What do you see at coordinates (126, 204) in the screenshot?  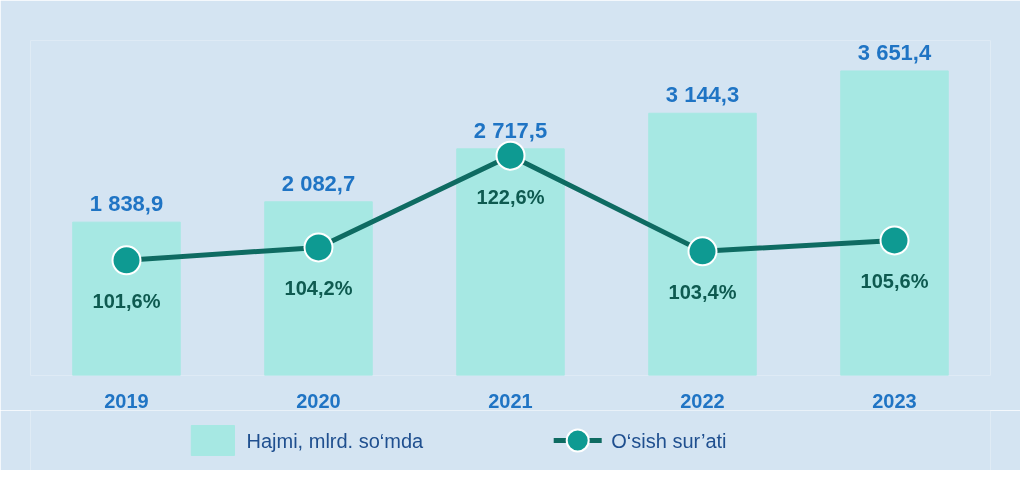 I see `data-label: 1 838,9` at bounding box center [126, 204].